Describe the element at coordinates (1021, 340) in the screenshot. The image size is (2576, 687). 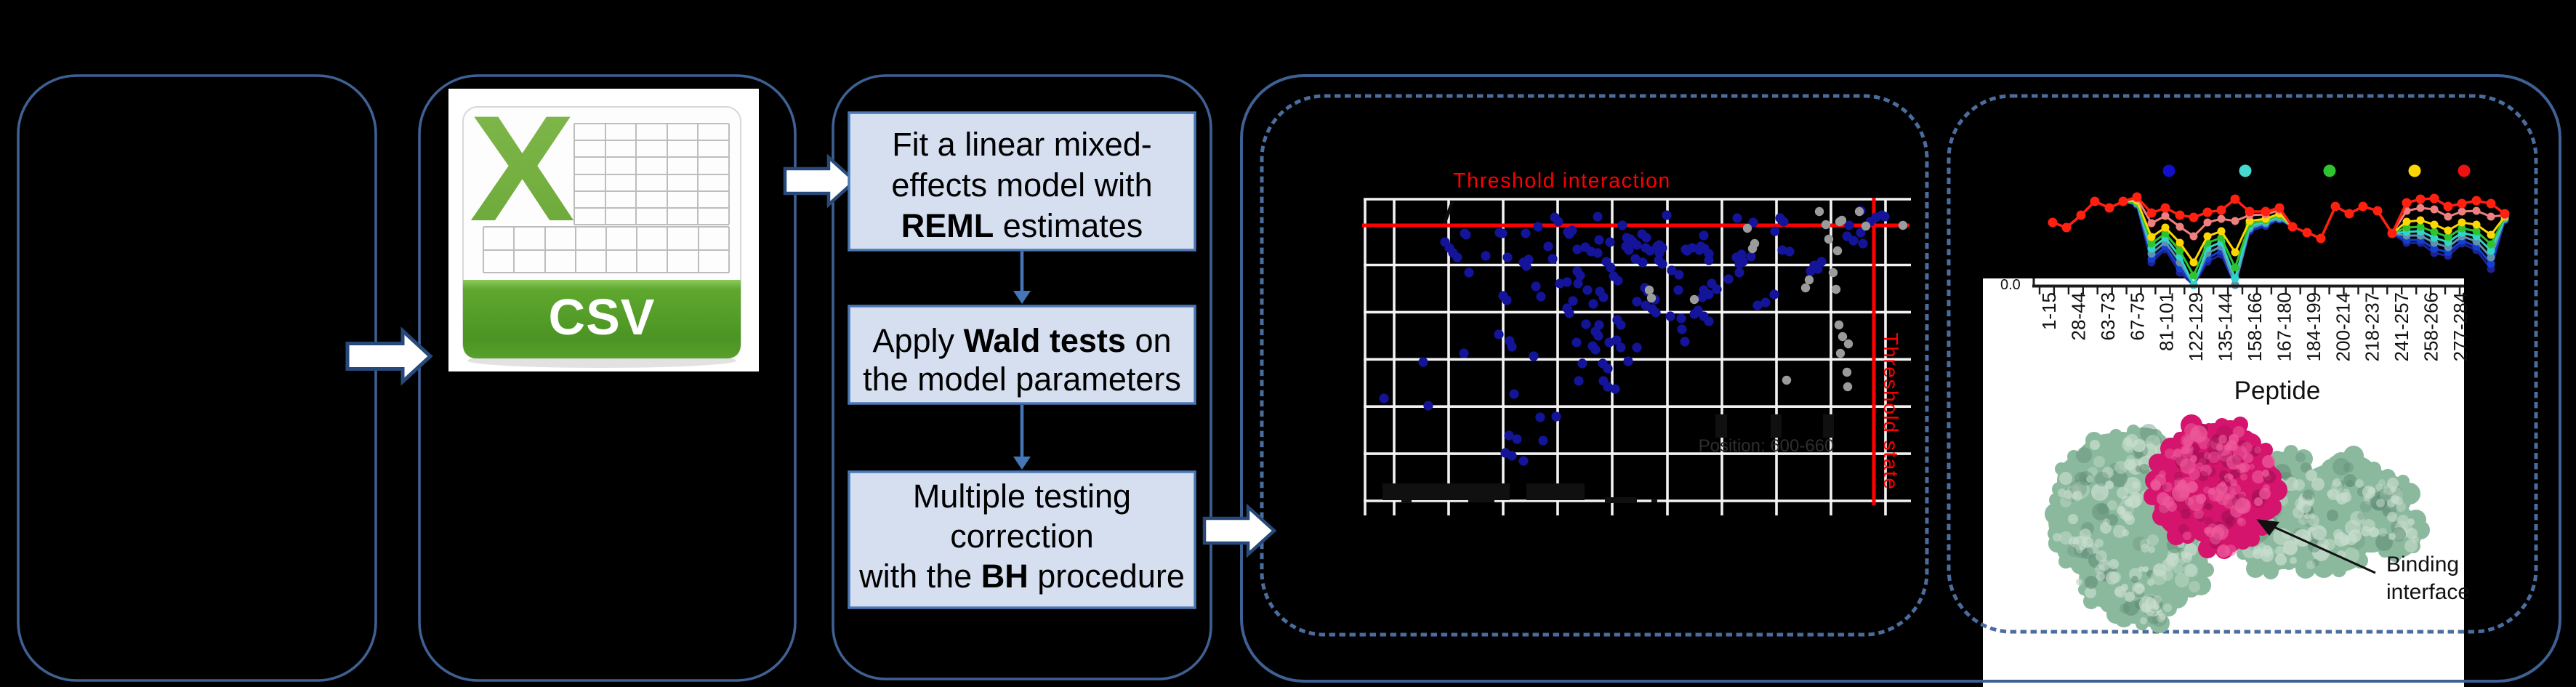
I see `svg-text: Apply Wald tests on` at that location.